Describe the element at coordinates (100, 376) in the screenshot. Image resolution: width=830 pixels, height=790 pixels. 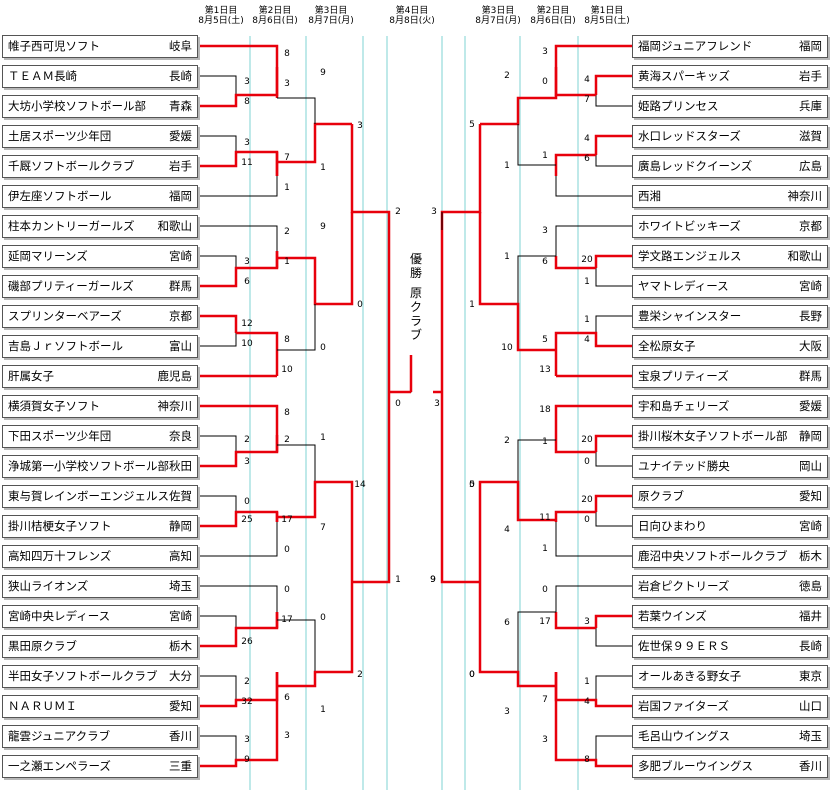
I see `left-team-box: 肝属女子 鹿児島` at that location.